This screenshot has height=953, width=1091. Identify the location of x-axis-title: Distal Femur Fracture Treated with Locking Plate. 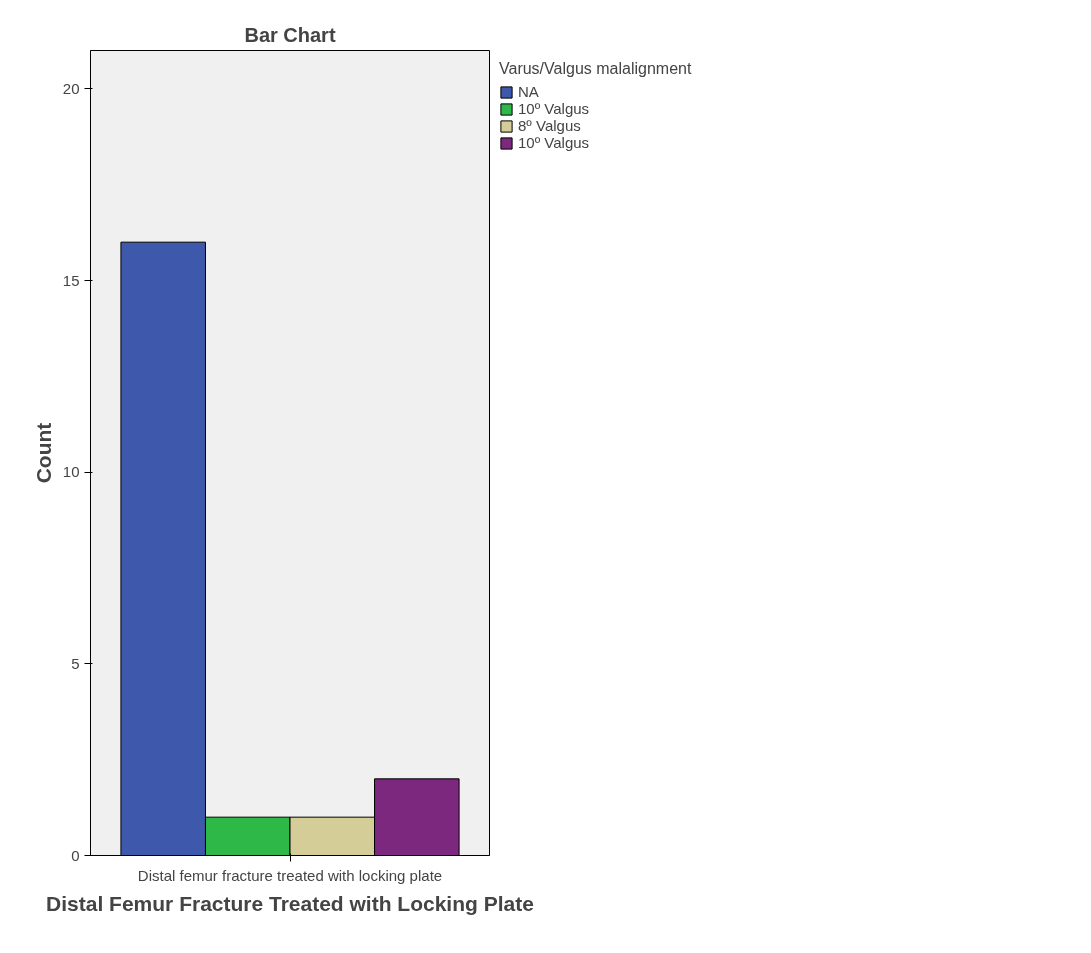
(290, 903).